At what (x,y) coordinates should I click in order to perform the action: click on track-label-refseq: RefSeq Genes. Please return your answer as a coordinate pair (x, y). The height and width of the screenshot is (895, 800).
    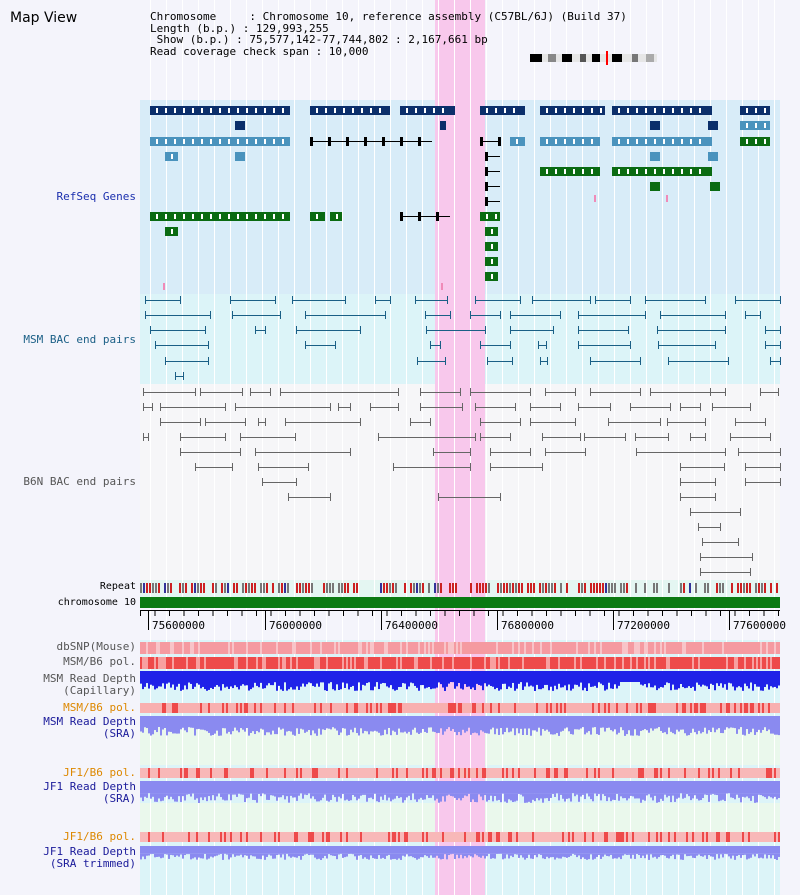
    Looking at the image, I should click on (96, 196).